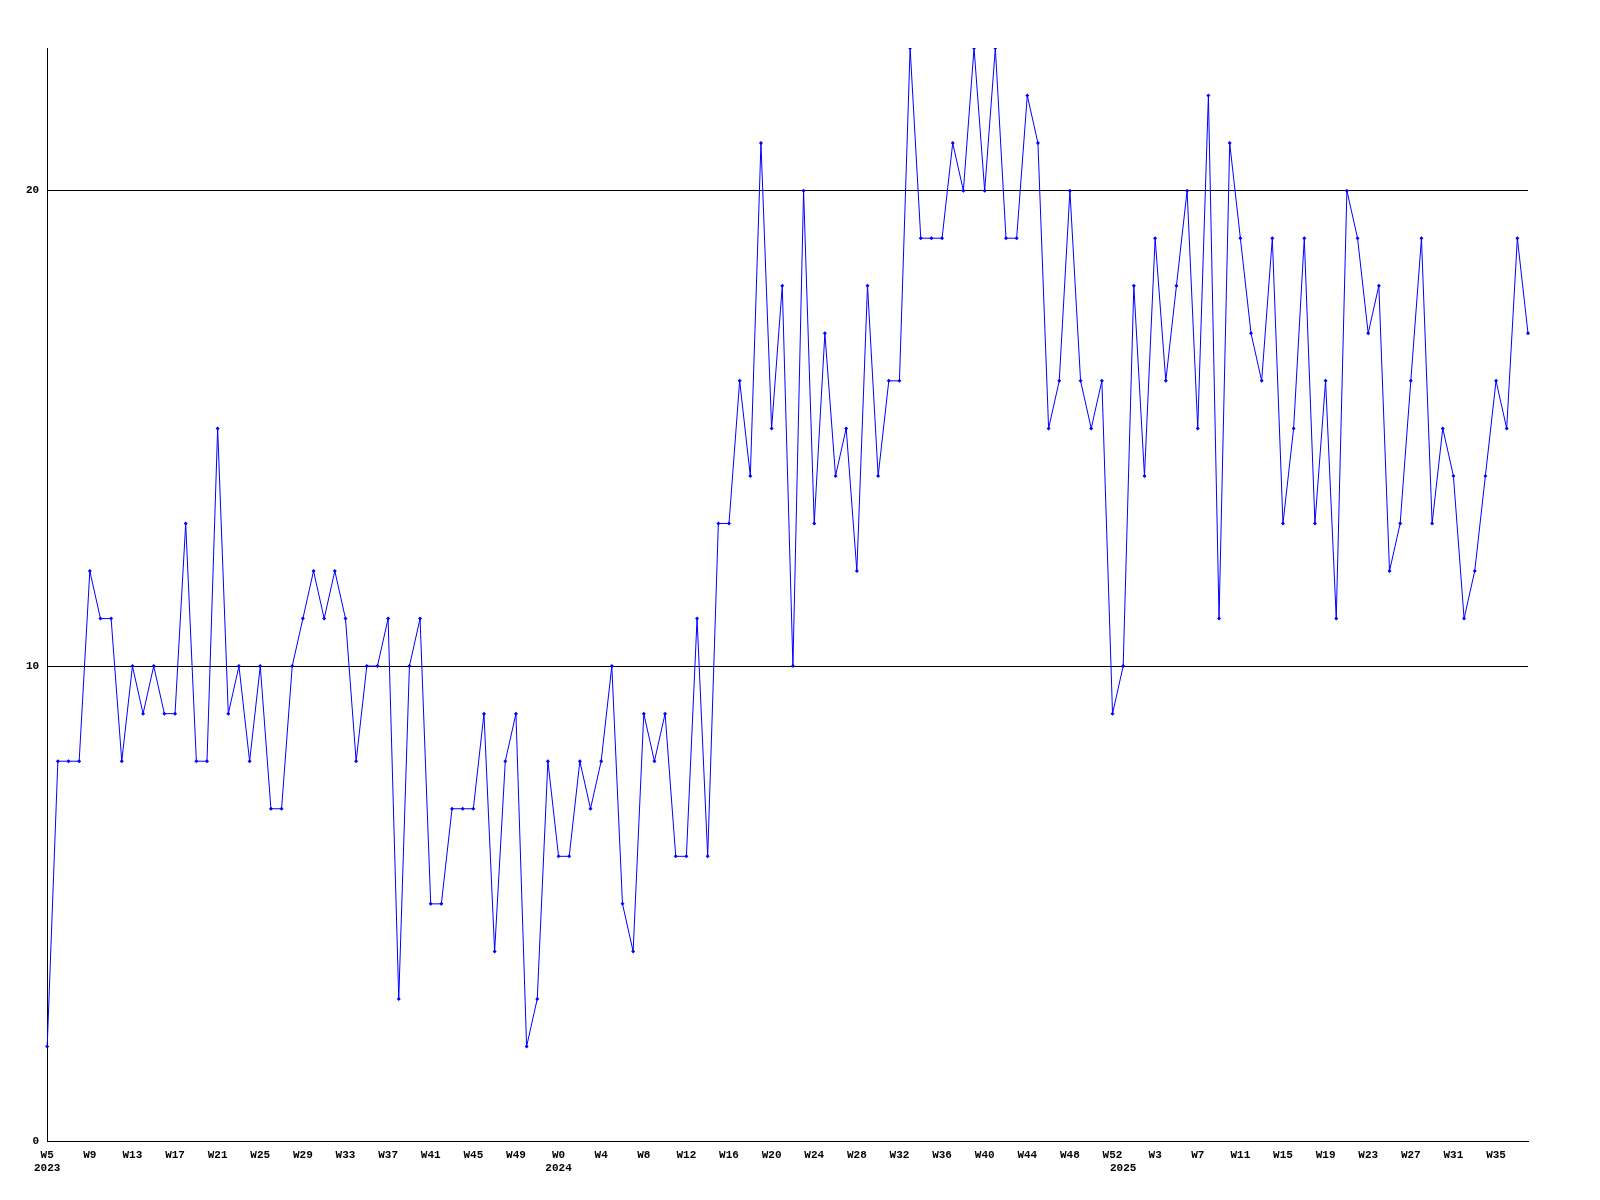 This screenshot has width=1600, height=1200. Describe the element at coordinates (984, 1154) in the screenshot. I see `x-tick-label: W40` at that location.